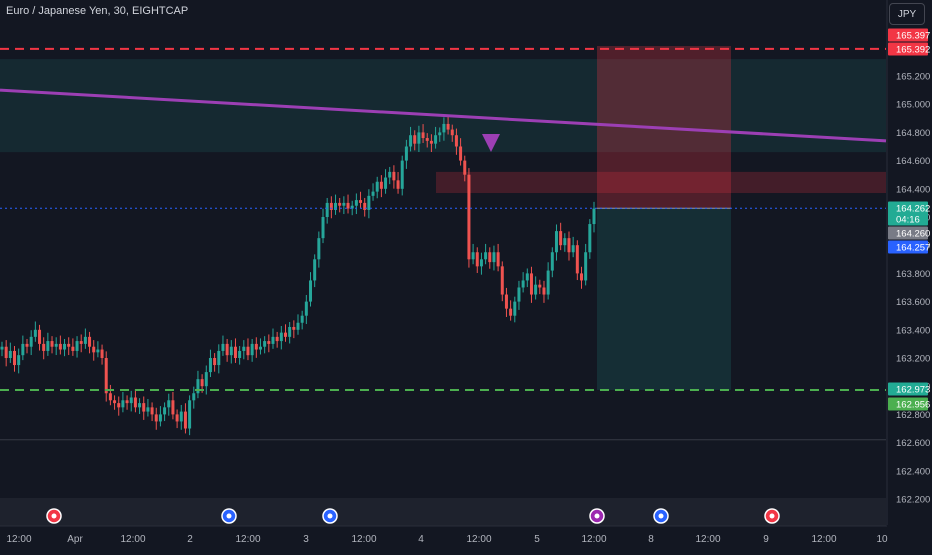 The width and height of the screenshot is (932, 555). What do you see at coordinates (661, 182) in the screenshot?
I see `supply-zone` at bounding box center [661, 182].